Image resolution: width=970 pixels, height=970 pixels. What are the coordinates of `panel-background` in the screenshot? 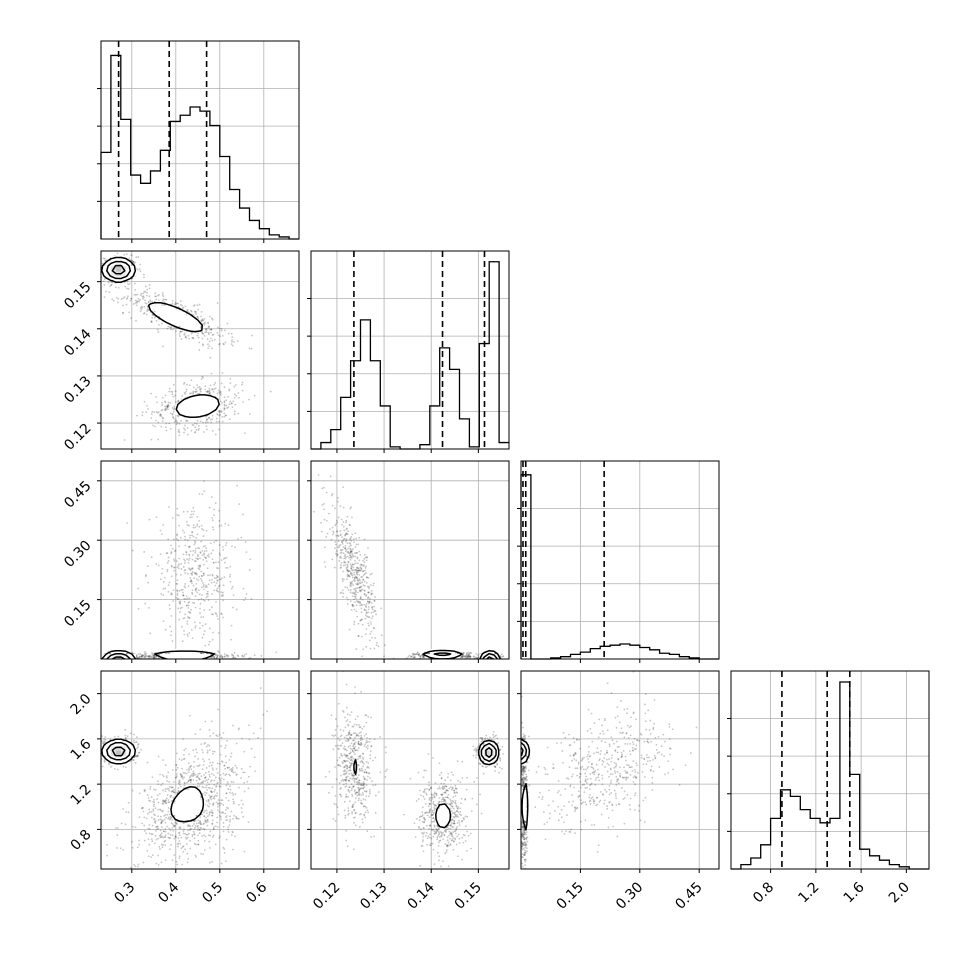 It's located at (410, 560).